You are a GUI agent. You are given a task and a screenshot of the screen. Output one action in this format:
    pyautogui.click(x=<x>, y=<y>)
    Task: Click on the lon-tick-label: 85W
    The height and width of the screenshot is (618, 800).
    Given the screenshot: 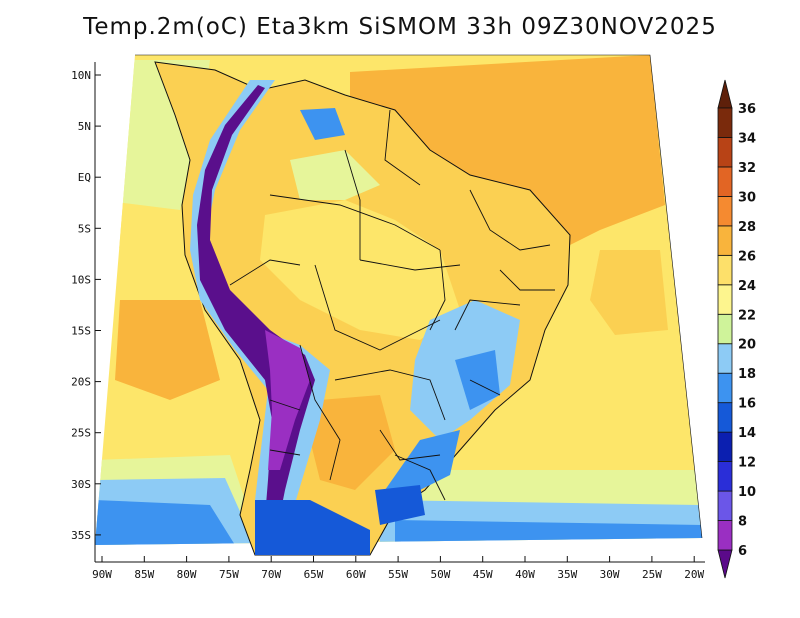 What is the action you would take?
    pyautogui.click(x=144, y=574)
    